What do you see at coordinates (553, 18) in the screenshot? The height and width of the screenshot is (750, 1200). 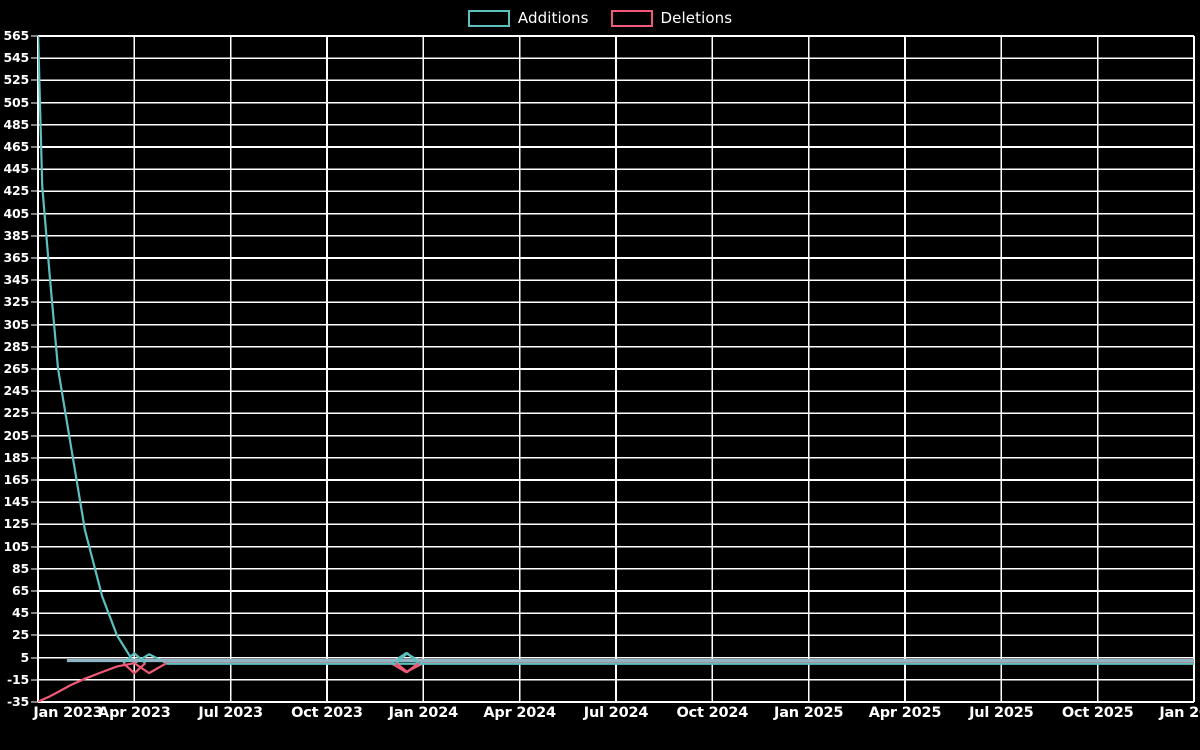 I see `legend-label-additions: Additions` at bounding box center [553, 18].